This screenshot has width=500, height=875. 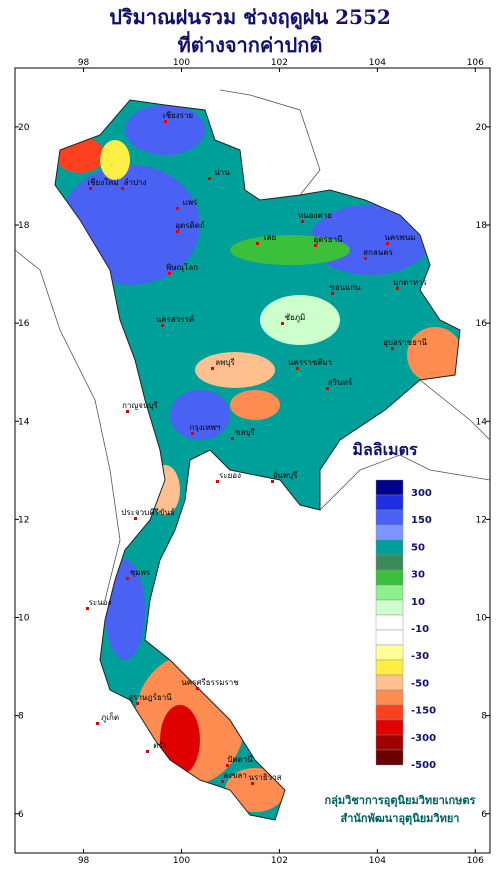 I want to click on province-label: กรุงเทพฯ, so click(x=205, y=427).